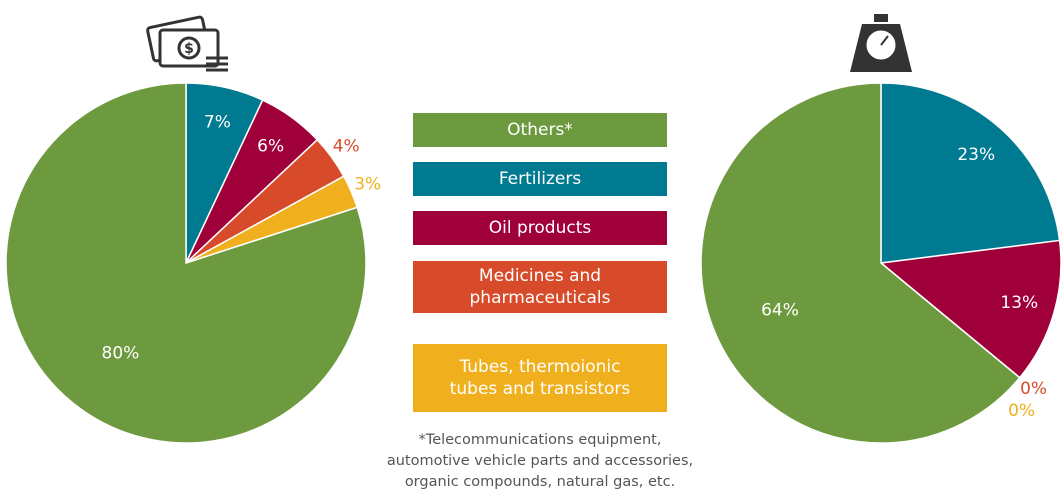 Image resolution: width=1062 pixels, height=501 pixels. I want to click on data-label: 23%, so click(976, 155).